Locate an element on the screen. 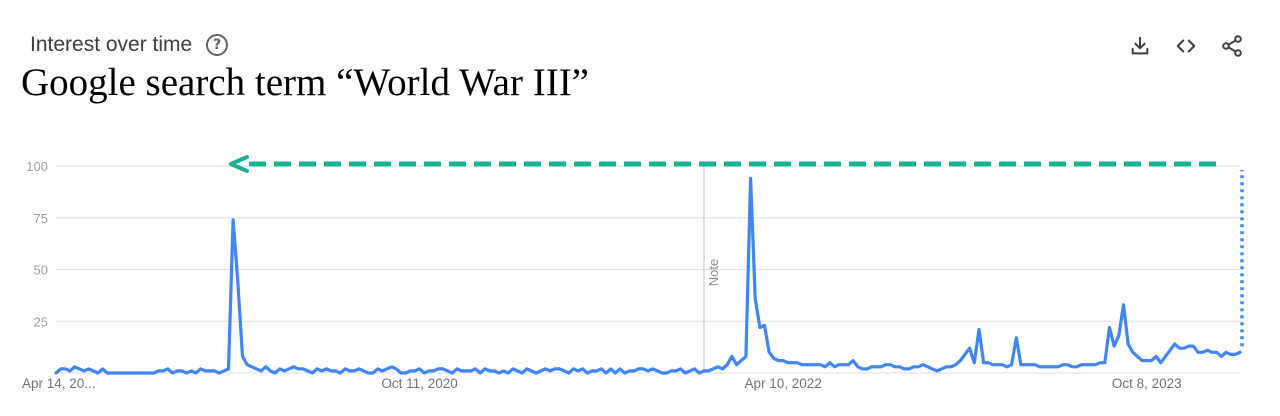 The width and height of the screenshot is (1280, 416). chart-toolbar is located at coordinates (1186, 46).